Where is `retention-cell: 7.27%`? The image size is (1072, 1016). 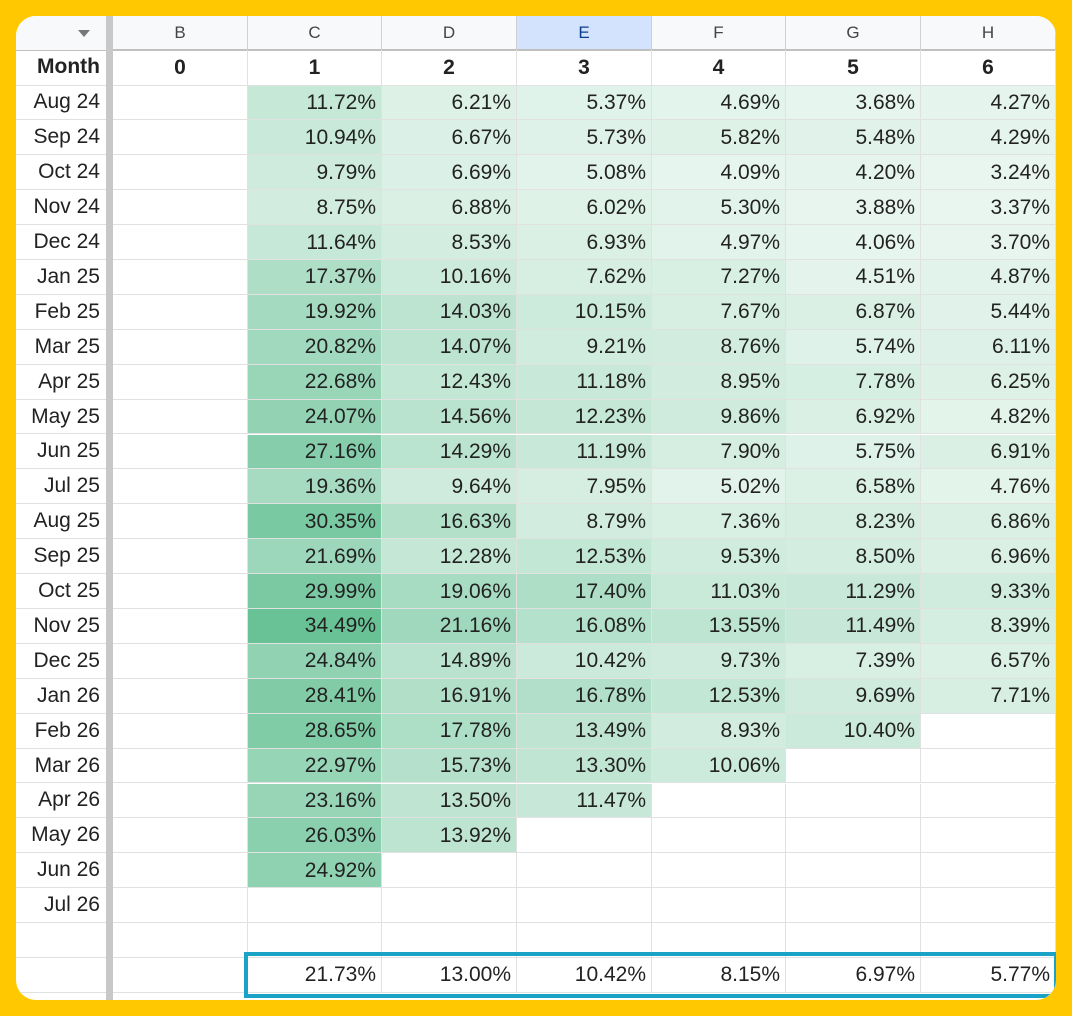
retention-cell: 7.27% is located at coordinates (719, 277).